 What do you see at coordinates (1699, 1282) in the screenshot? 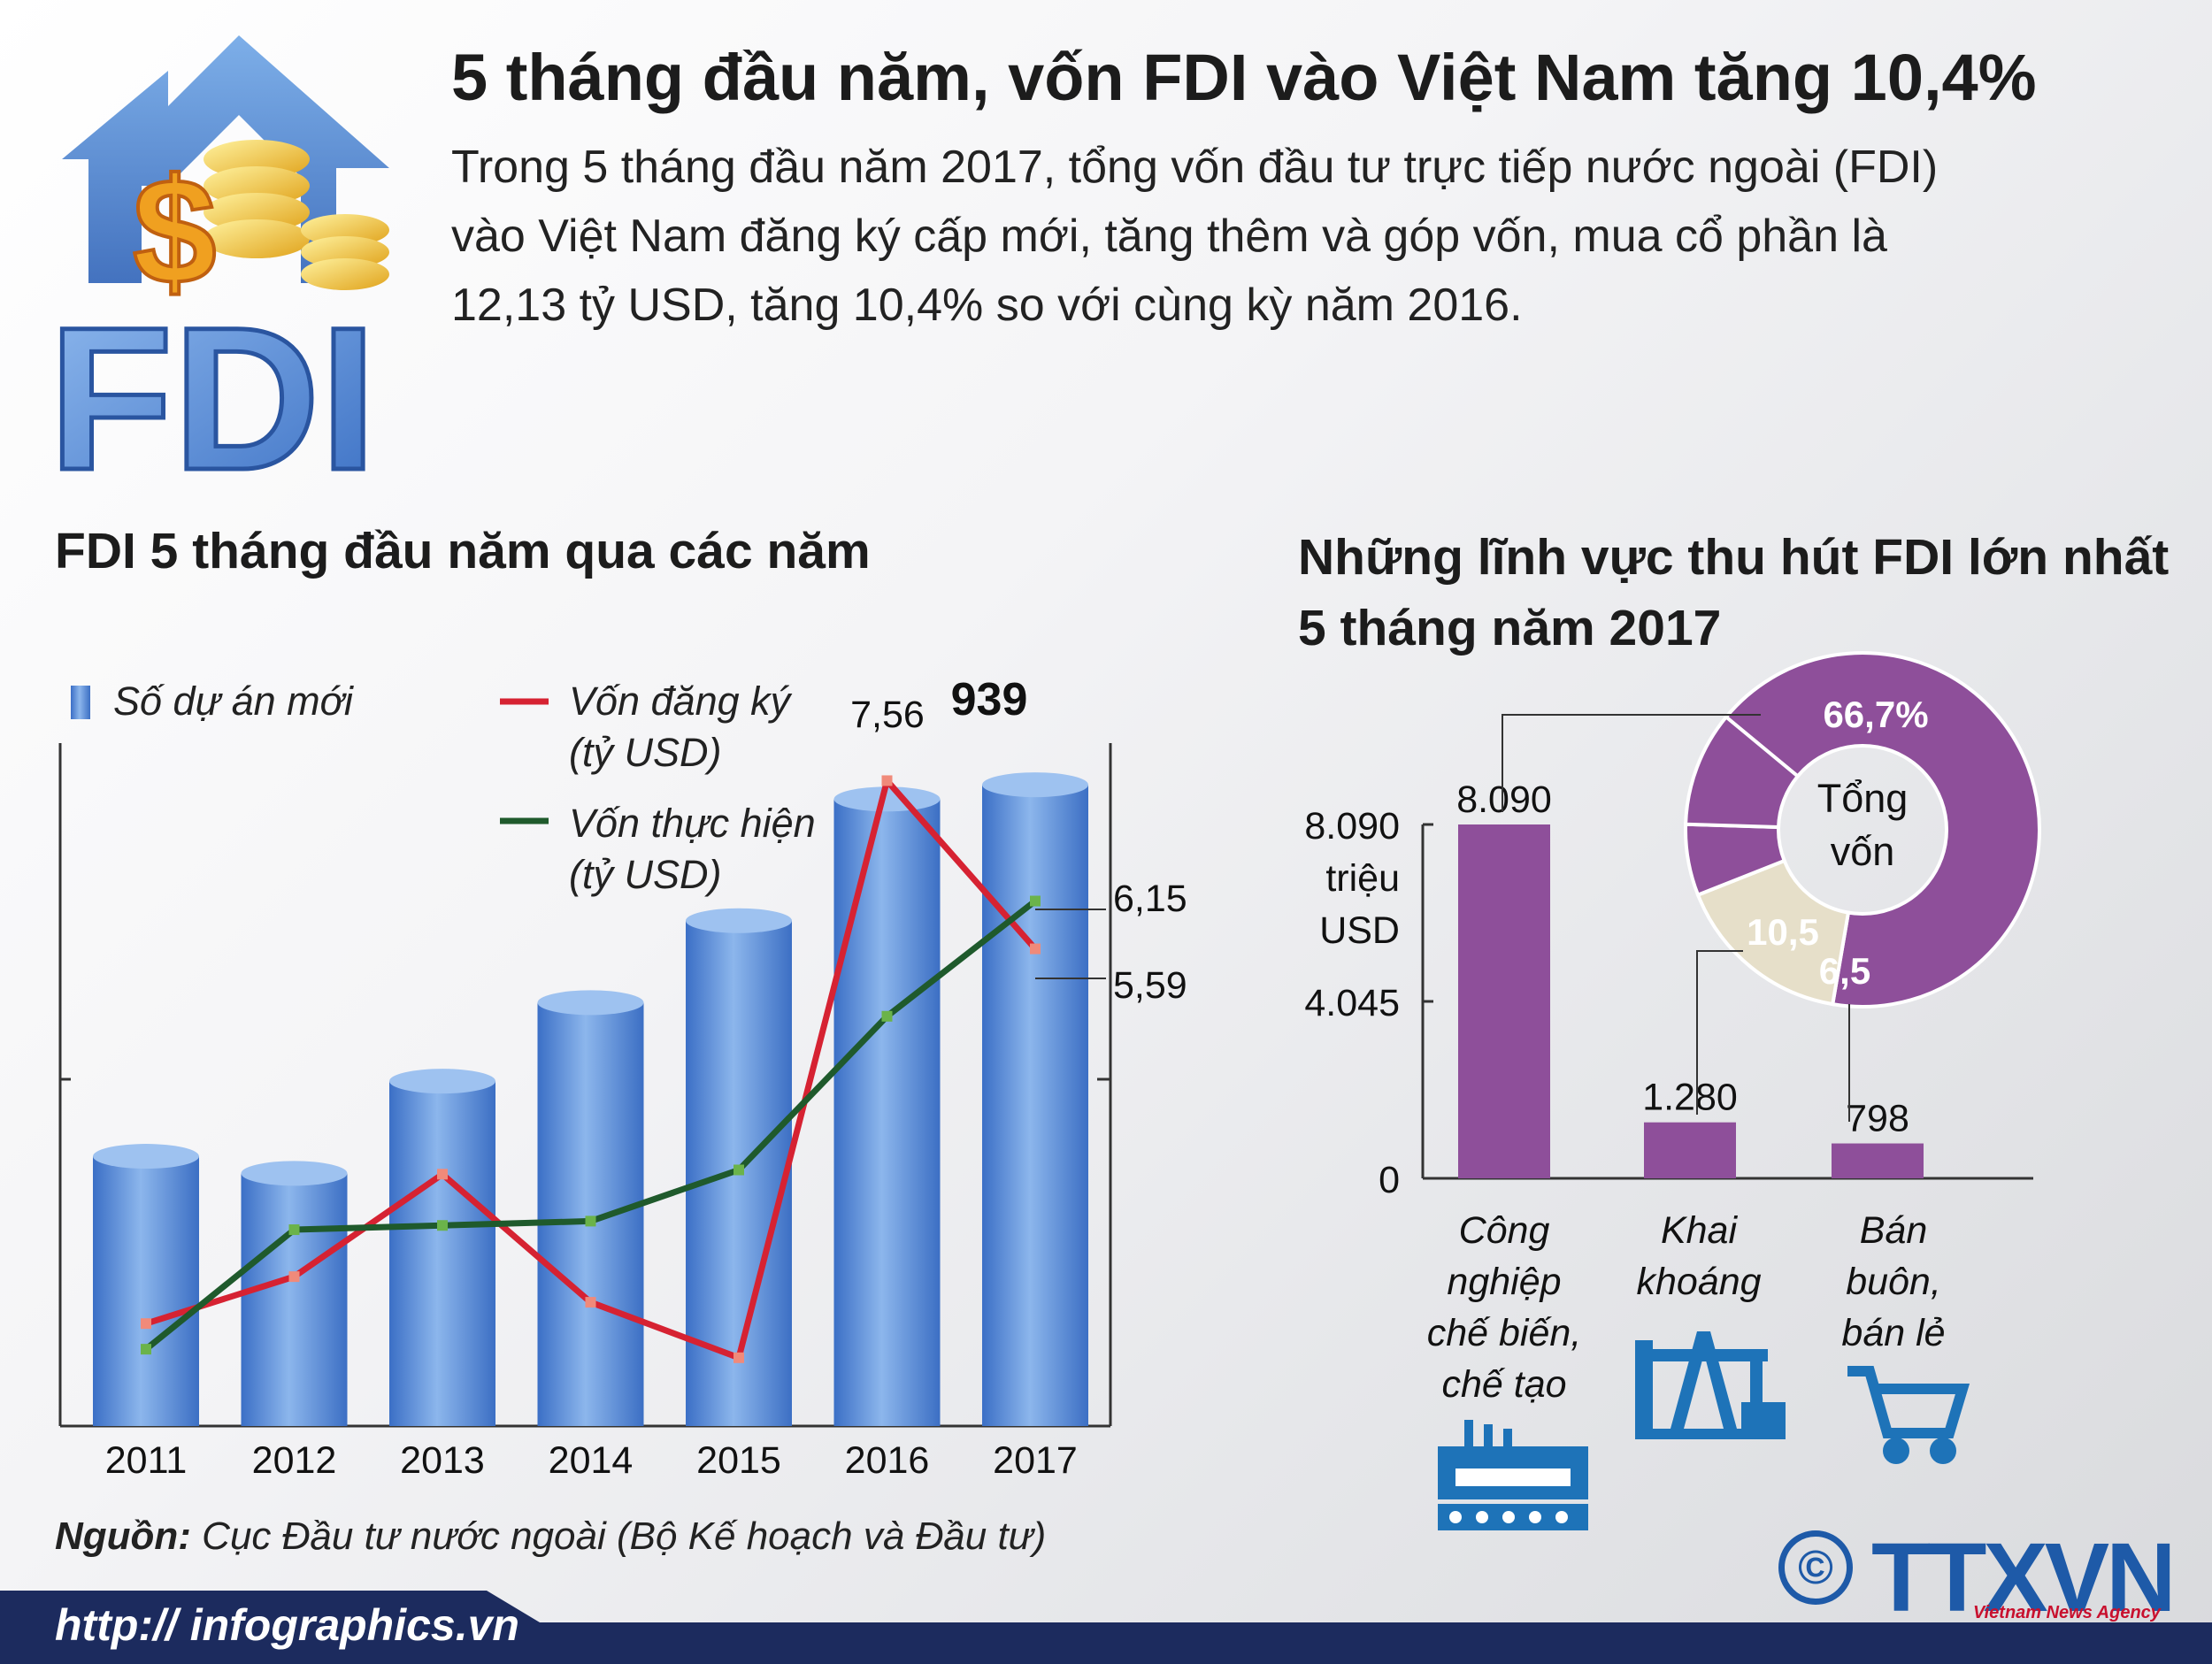
I see `category-line: khoáng` at bounding box center [1699, 1282].